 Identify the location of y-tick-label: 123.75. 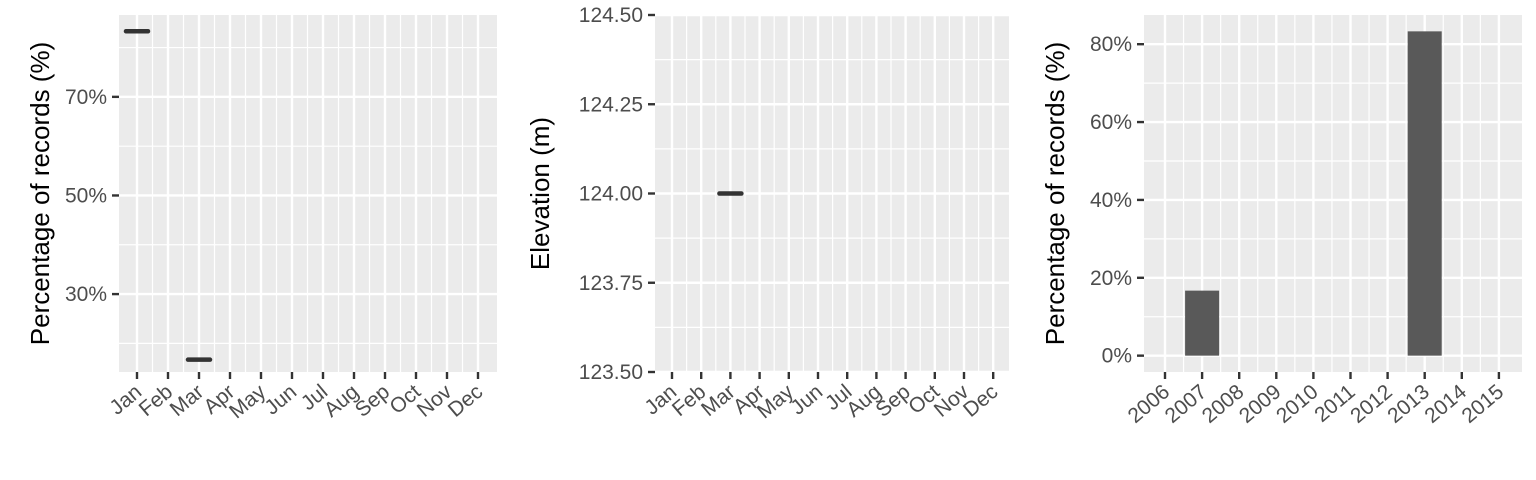
(611, 283).